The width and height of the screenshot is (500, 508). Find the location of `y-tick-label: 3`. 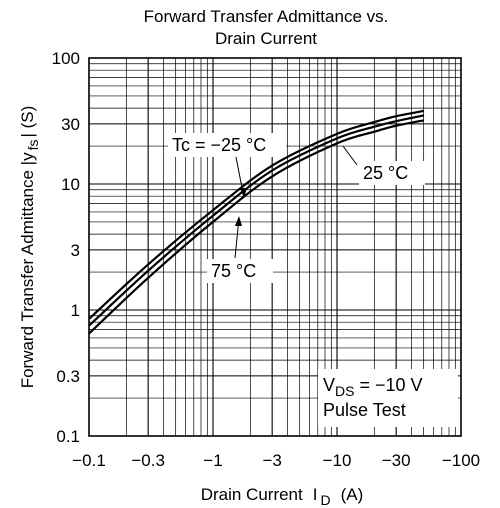

y-tick-label: 3 is located at coordinates (75, 250).